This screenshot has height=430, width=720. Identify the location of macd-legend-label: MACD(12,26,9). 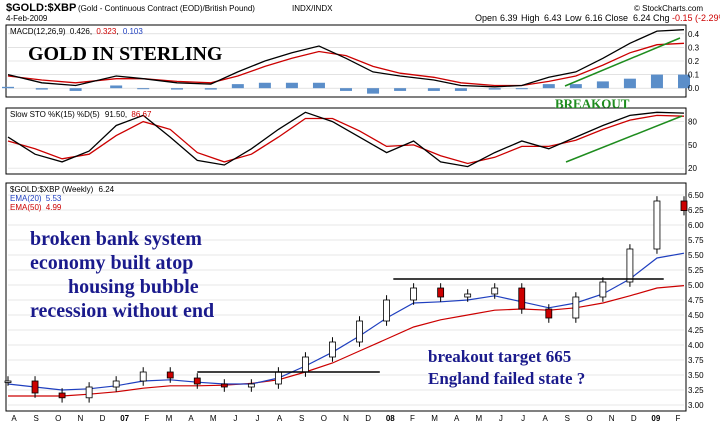
(38, 31).